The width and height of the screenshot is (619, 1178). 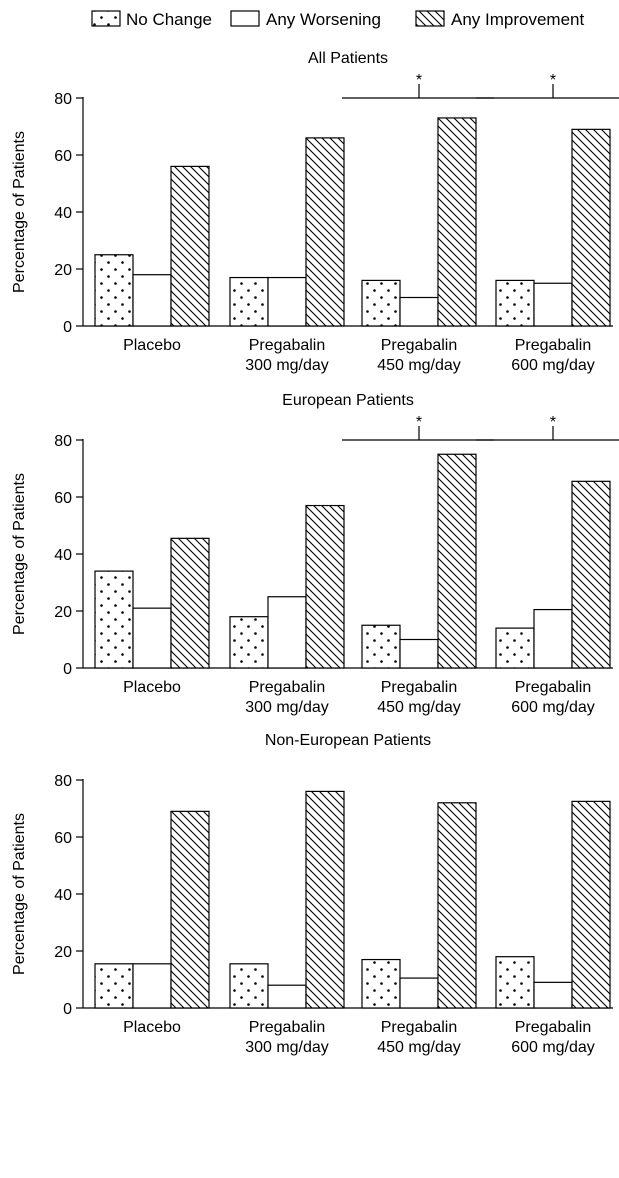 I want to click on legend-swatch-dots, so click(x=106, y=18).